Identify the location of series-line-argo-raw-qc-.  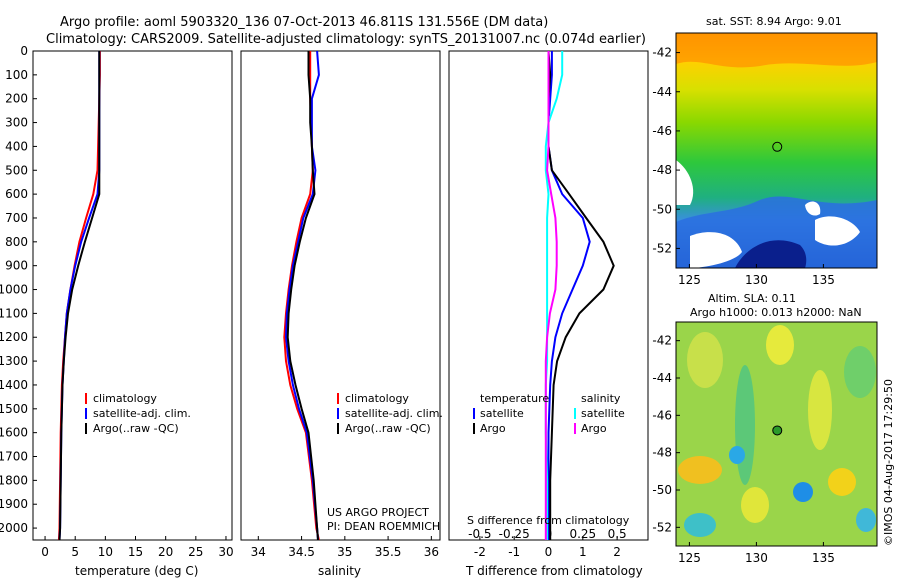
(79, 295).